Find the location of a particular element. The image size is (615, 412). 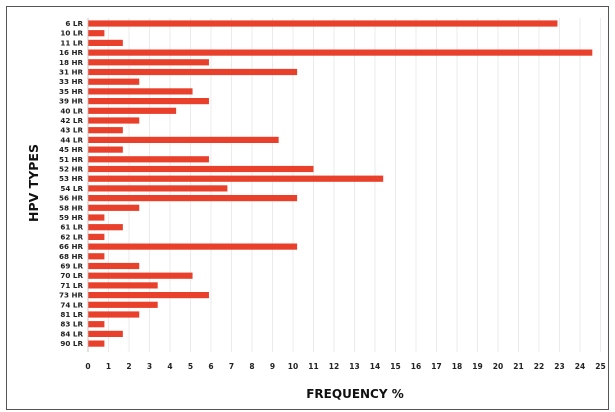

category-label: 45 HR is located at coordinates (71, 149).